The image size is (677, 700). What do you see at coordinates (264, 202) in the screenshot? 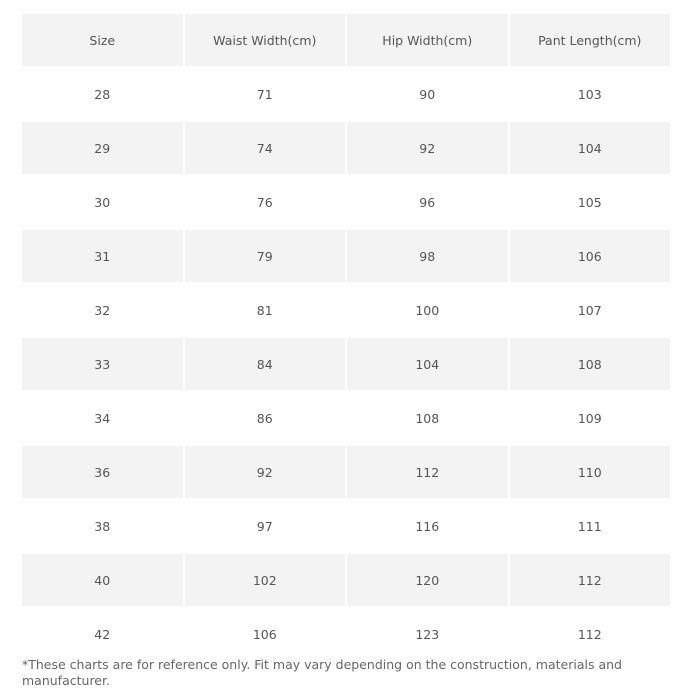
I see `table-cell: 76` at bounding box center [264, 202].